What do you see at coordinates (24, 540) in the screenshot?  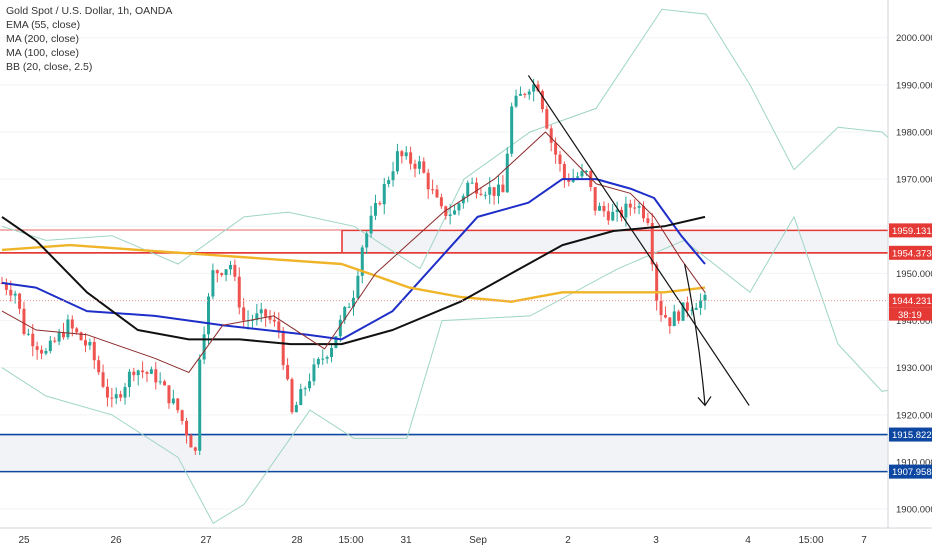 I see `x-tick-label: 25` at bounding box center [24, 540].